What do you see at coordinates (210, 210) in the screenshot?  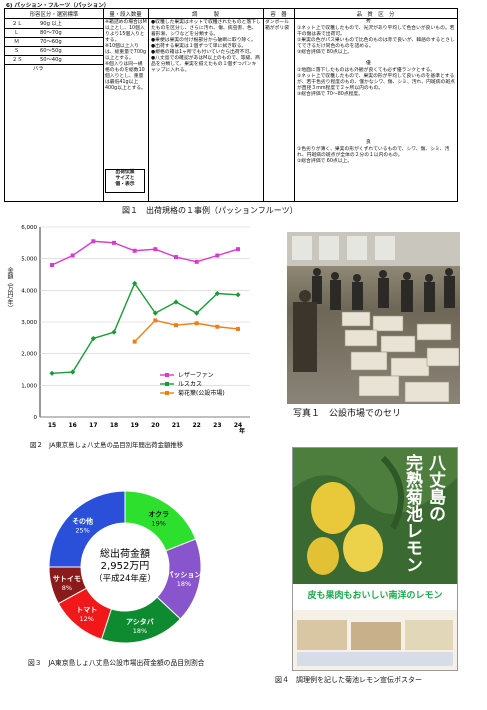 I see `fig1-caption: 図１ 出荷規格の１事例（パッションフルーツ）` at bounding box center [210, 210].